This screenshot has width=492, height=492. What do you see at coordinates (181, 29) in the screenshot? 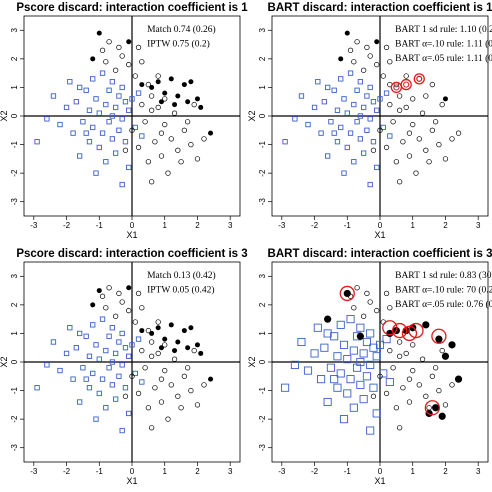
I see `annotation-text: Match 0.74 (0.26)` at bounding box center [181, 29].